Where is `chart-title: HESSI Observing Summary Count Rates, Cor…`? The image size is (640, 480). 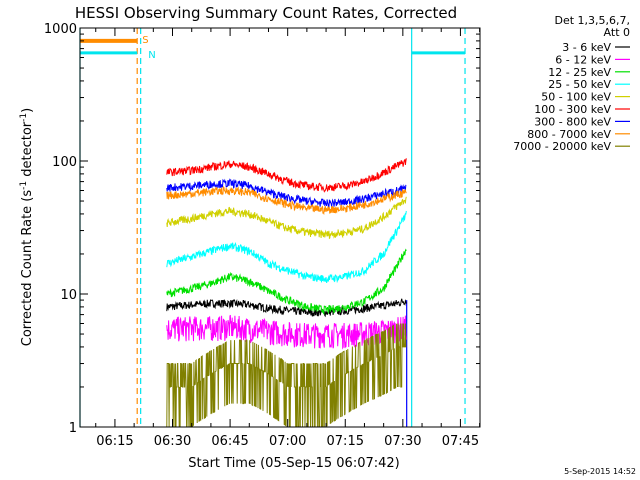 chart-title: HESSI Observing Summary Count Rates, Cor… is located at coordinates (266, 13).